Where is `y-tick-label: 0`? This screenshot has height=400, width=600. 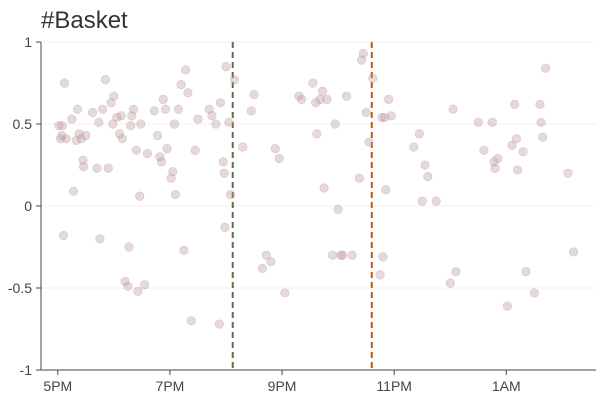 y-tick-label: 0 is located at coordinates (28, 206).